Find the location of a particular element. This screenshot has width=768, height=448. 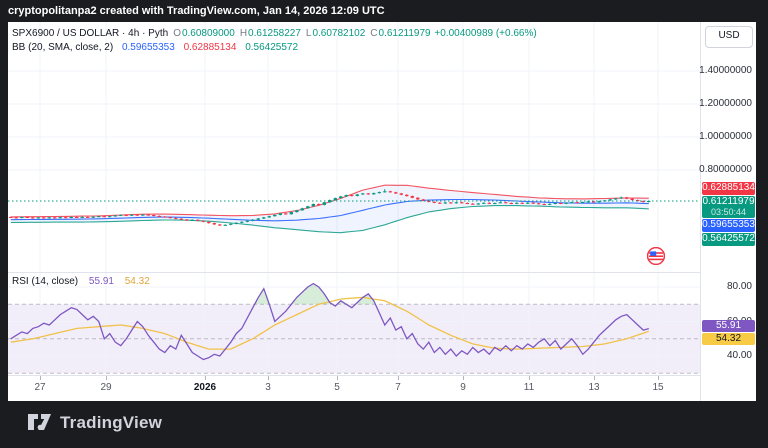

rsi-label: RSI (14, close) is located at coordinates (45, 281).